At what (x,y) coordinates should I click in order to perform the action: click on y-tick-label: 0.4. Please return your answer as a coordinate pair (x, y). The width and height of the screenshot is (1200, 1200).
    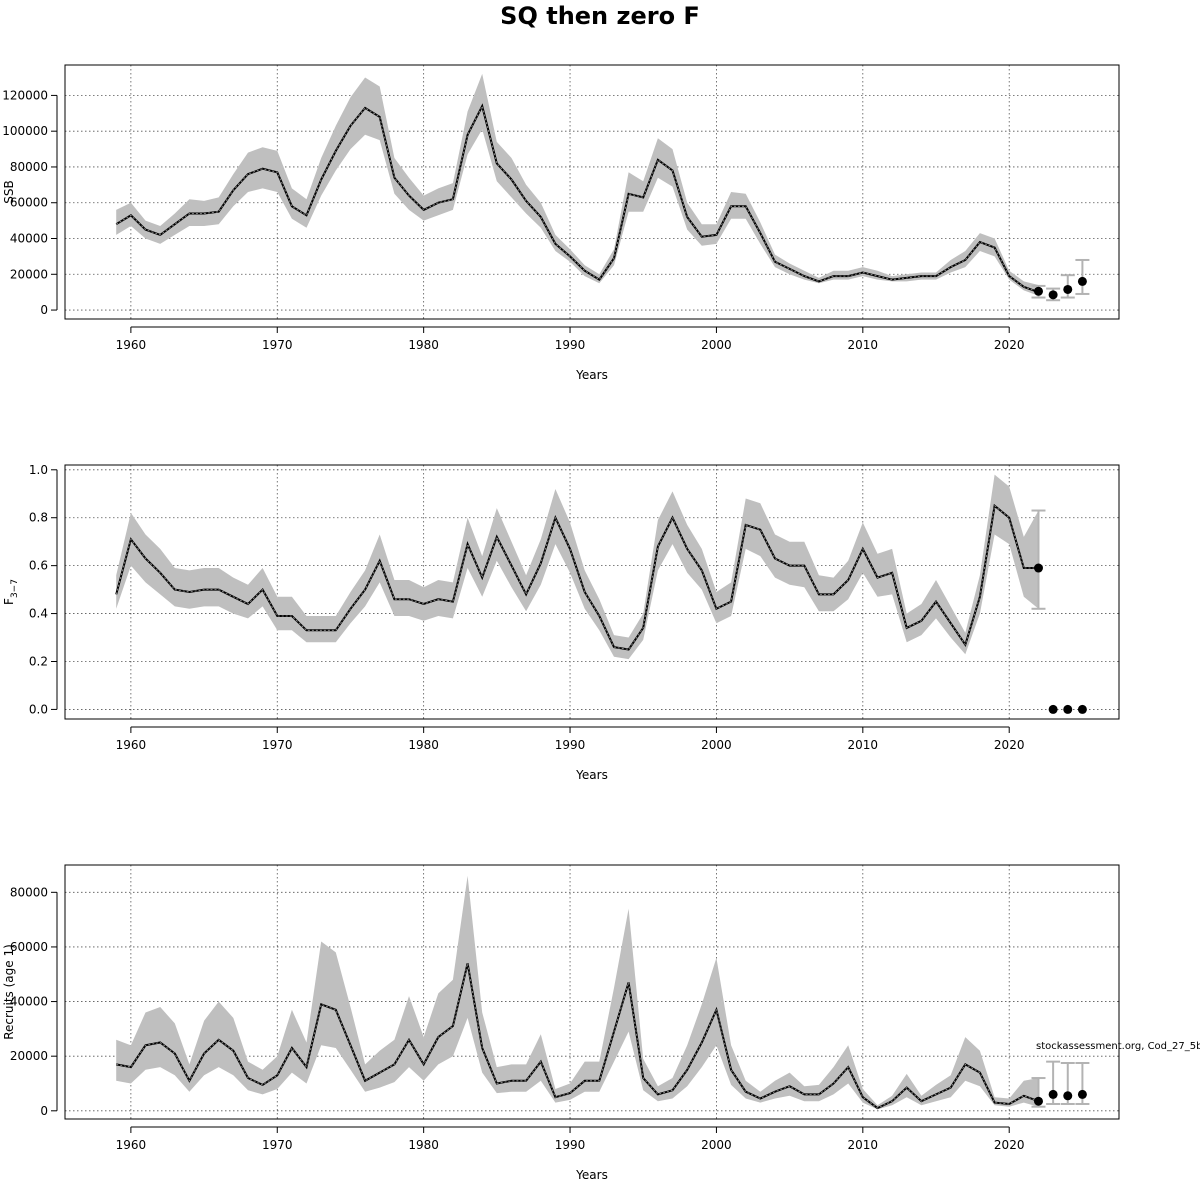
    Looking at the image, I should click on (38, 614).